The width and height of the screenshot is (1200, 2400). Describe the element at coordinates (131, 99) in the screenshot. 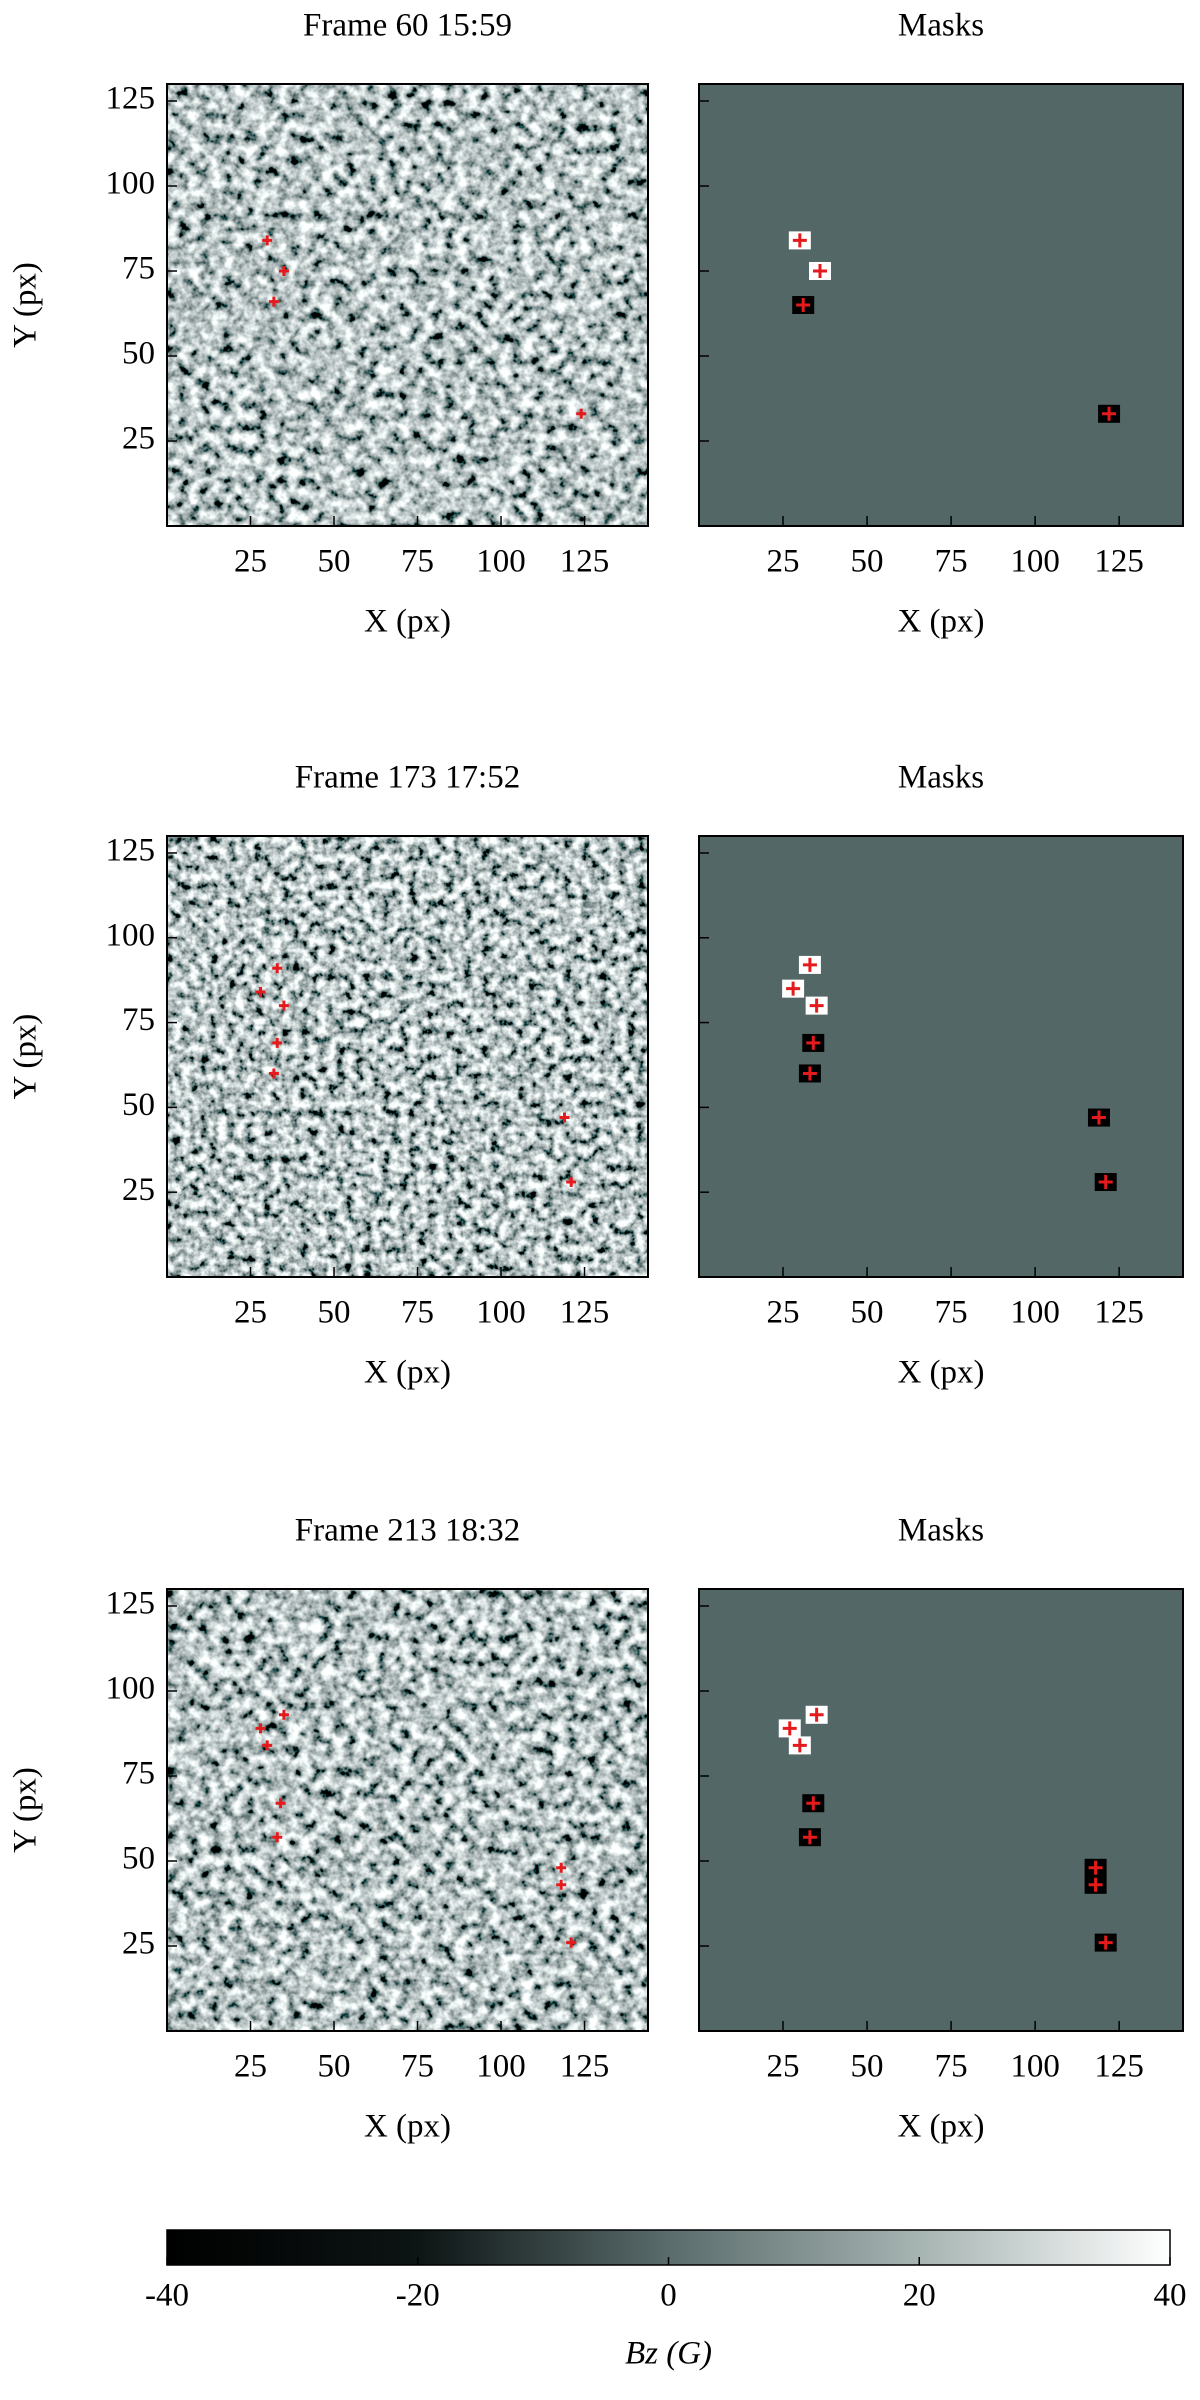

I see `y-tick-label: 125` at that location.